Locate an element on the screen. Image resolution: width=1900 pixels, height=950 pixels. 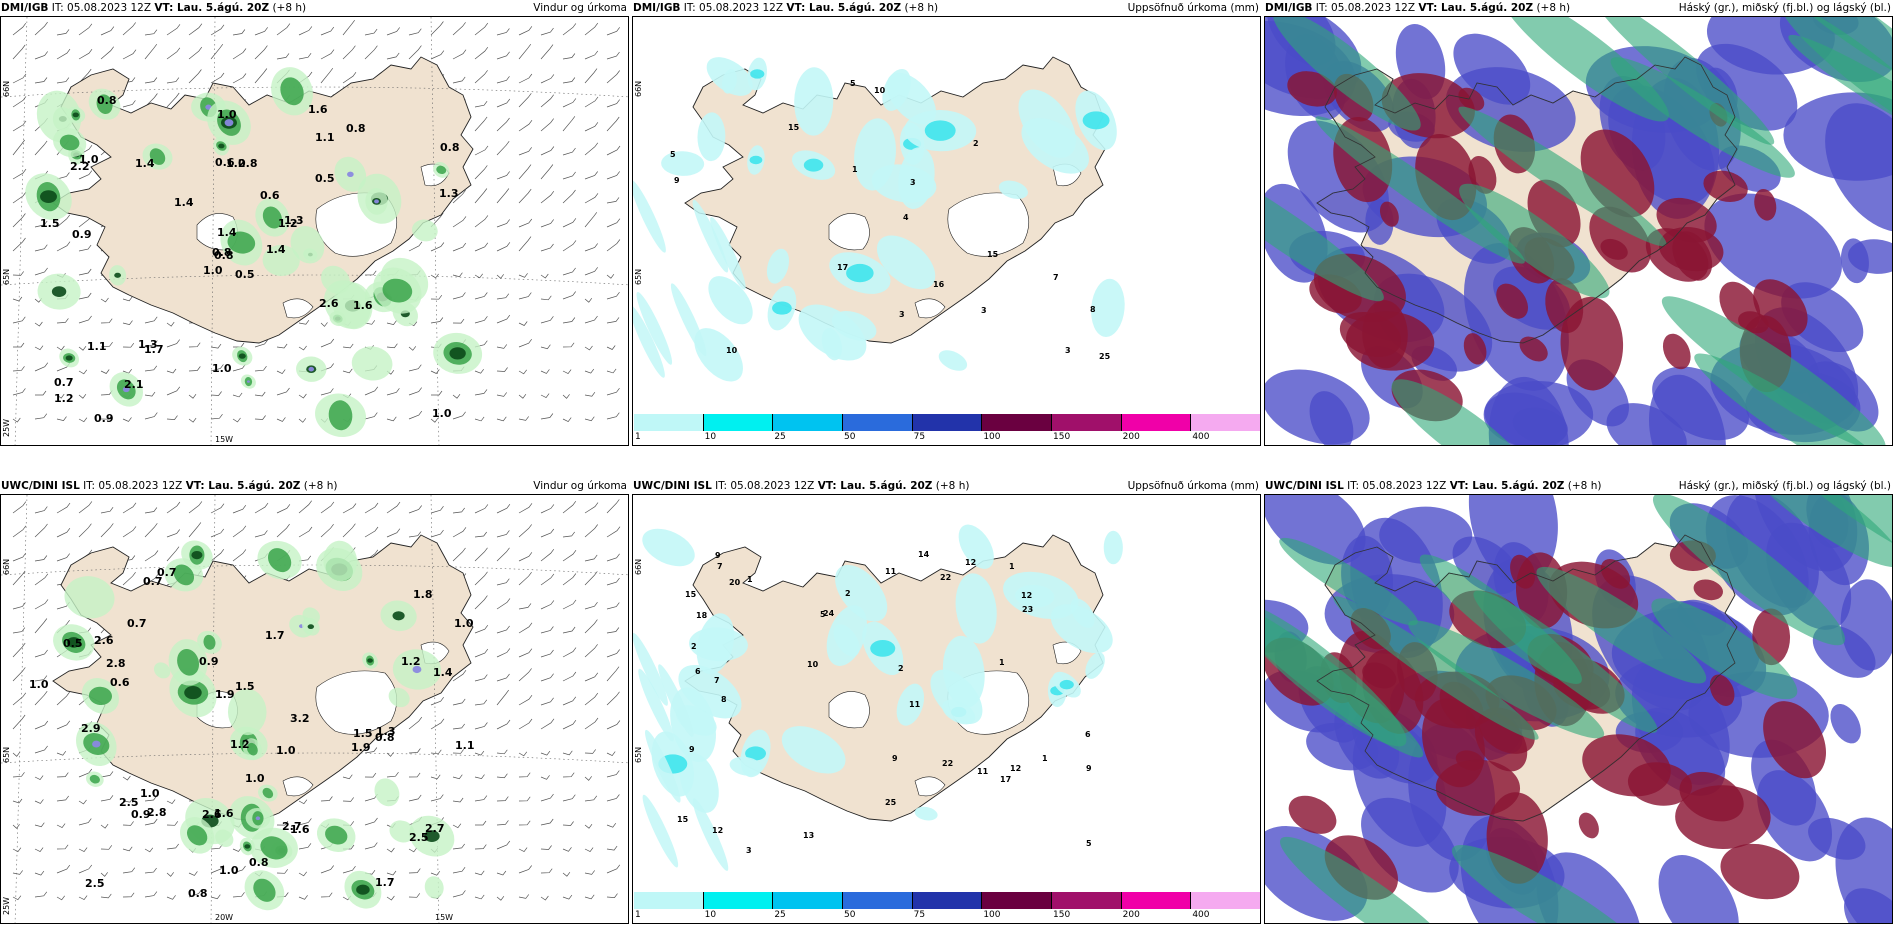
accum-value-label: 11 is located at coordinates (915, 704).